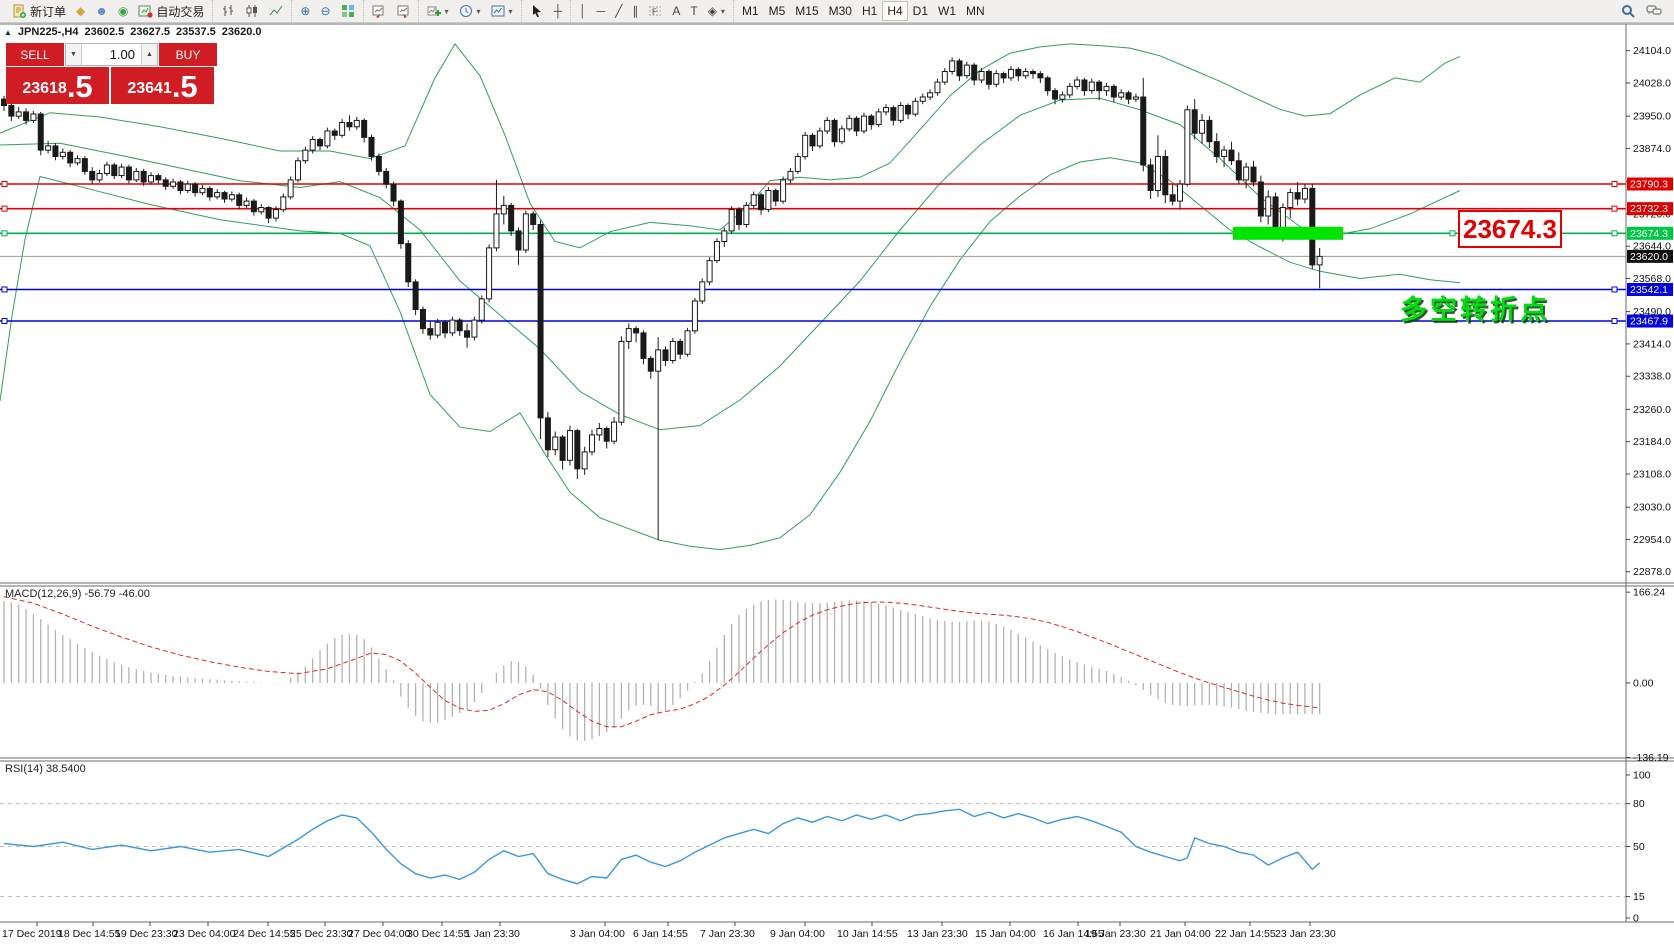  Describe the element at coordinates (45, 769) in the screenshot. I see `rsi-indicator-label: RSI(14) 38.5400` at that location.